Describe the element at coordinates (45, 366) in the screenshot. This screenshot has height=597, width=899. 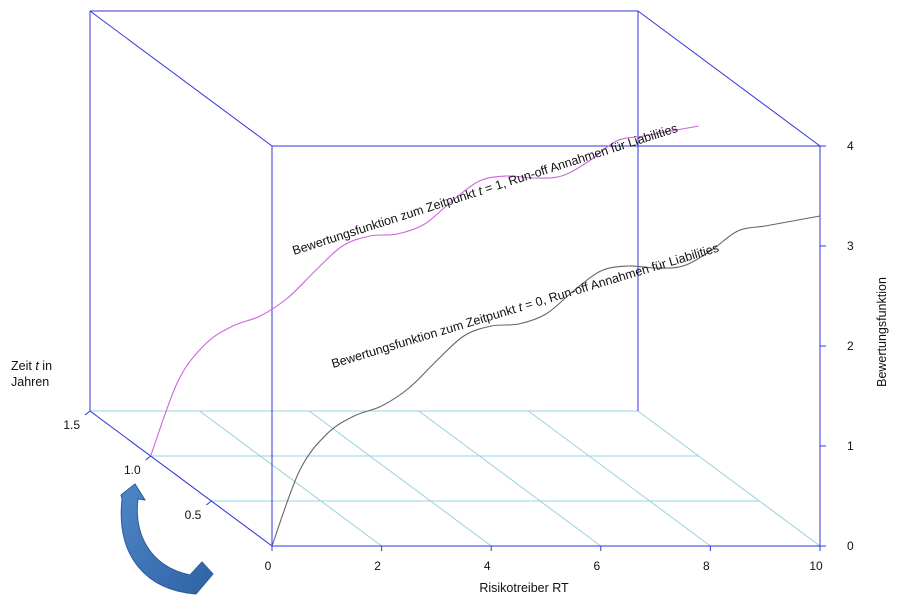
I see `z-axis-title-after: in` at that location.